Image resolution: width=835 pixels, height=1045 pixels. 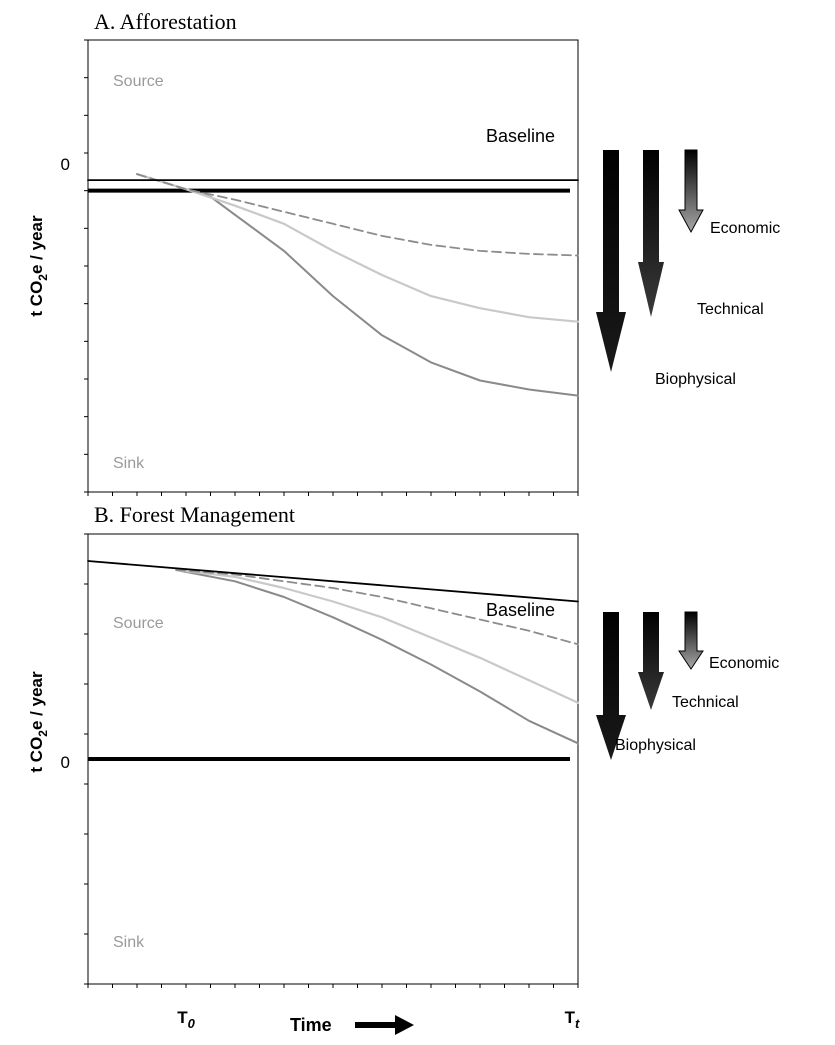 What do you see at coordinates (376, 1025) in the screenshot?
I see `time-arrow-shaft` at bounding box center [376, 1025].